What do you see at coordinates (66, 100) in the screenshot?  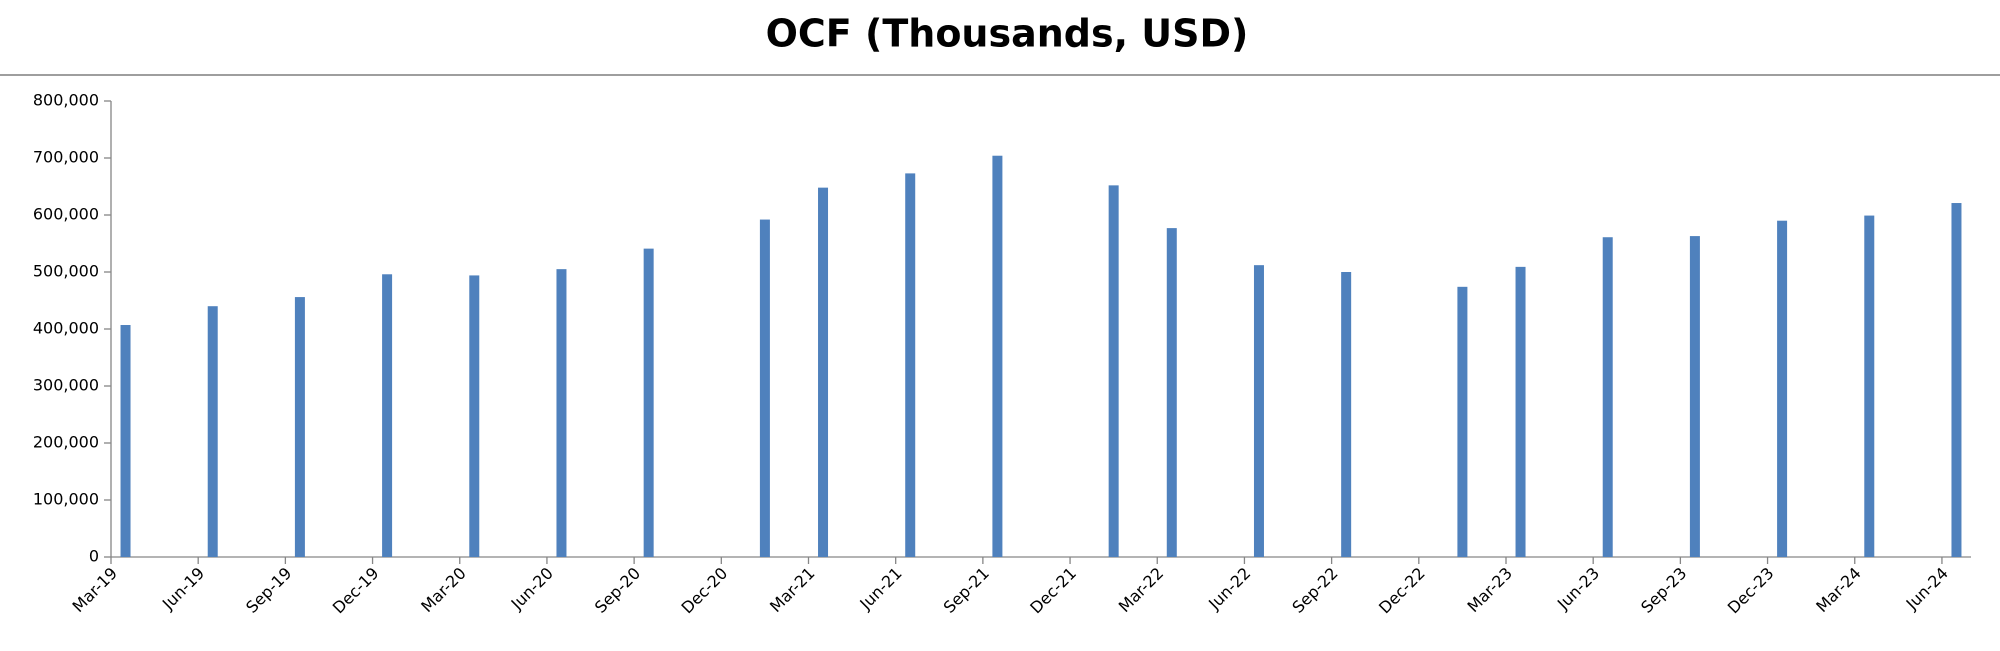 I see `y-tick-label: 800,000` at bounding box center [66, 100].